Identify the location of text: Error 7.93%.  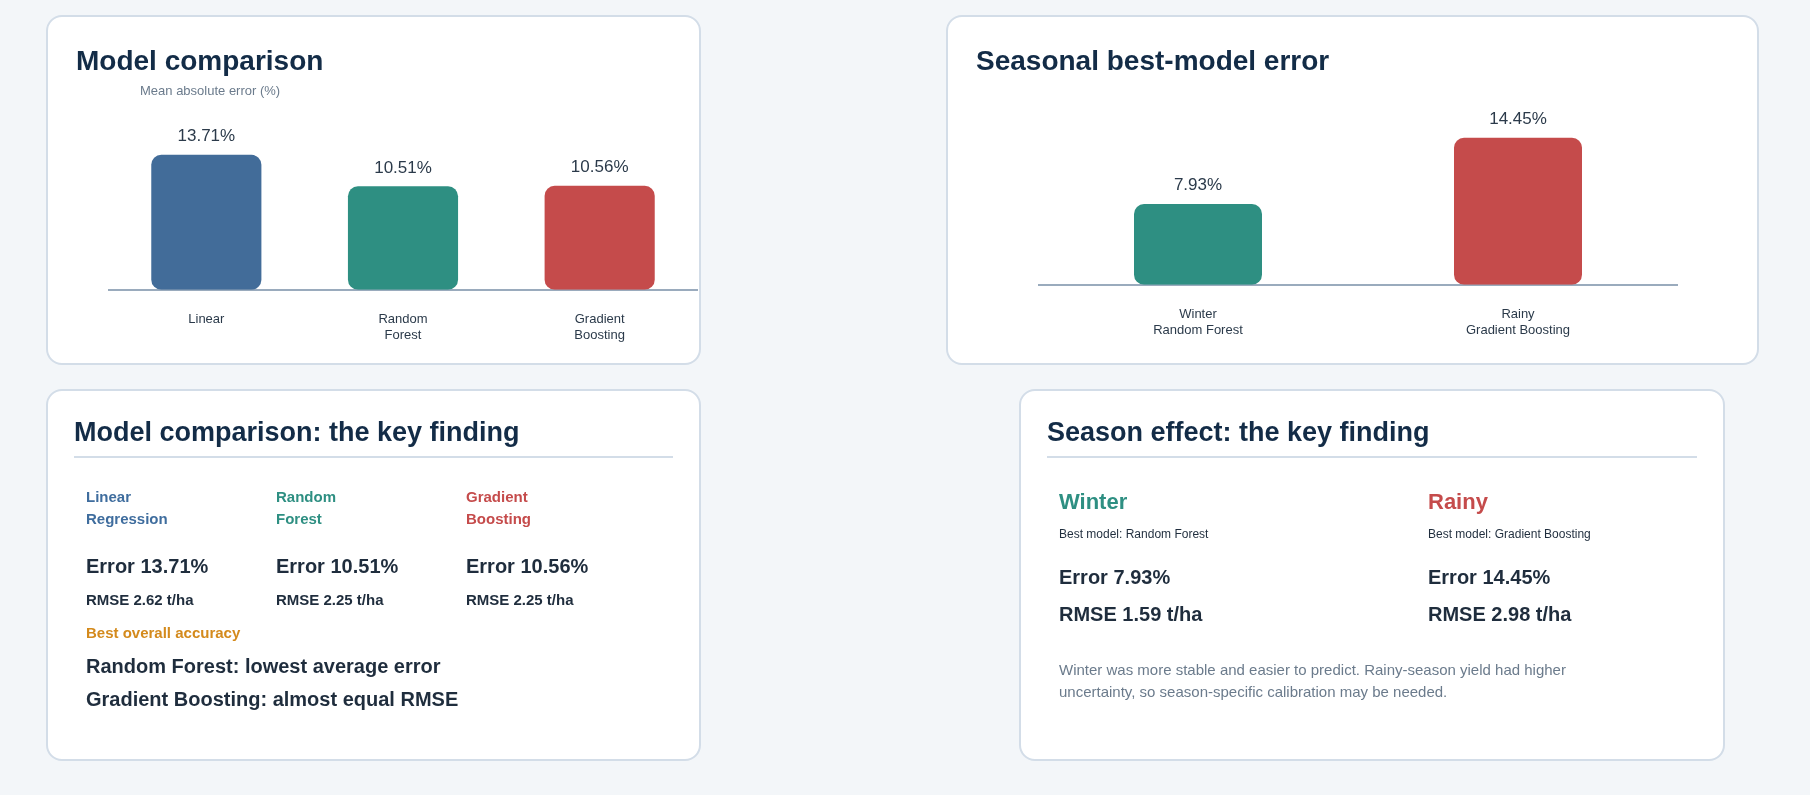
(1115, 578).